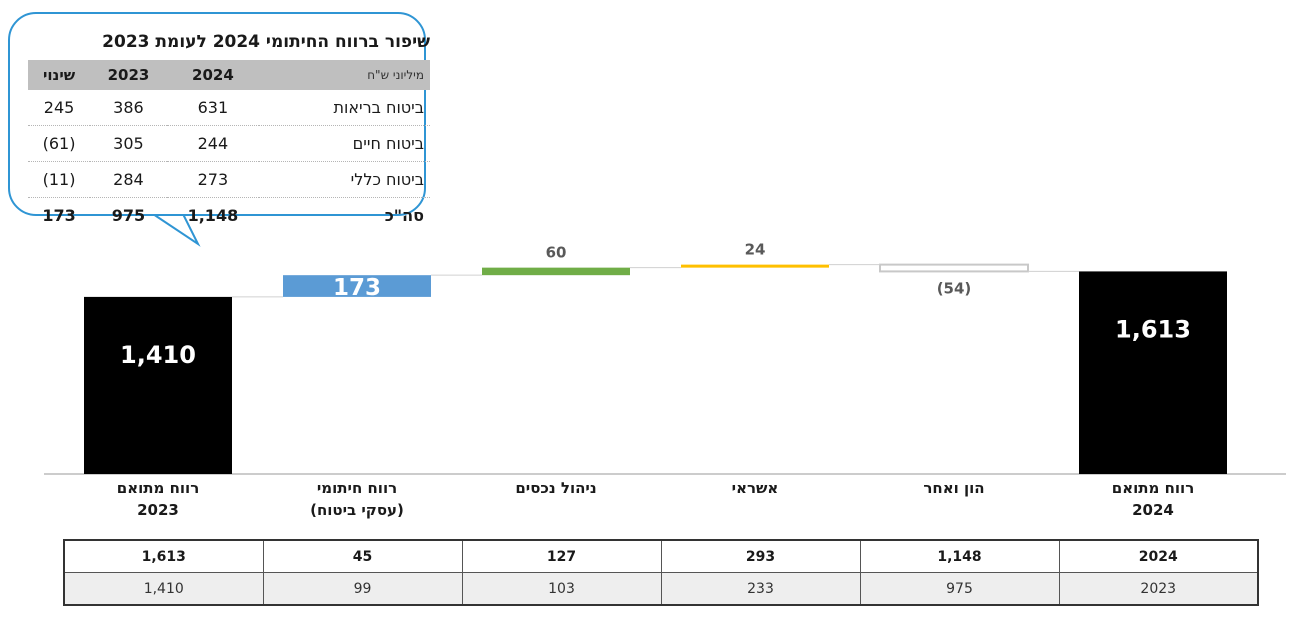 The width and height of the screenshot is (1292, 618). Describe the element at coordinates (357, 488) in the screenshot. I see `category-label-1: רווח חיתומי` at that location.